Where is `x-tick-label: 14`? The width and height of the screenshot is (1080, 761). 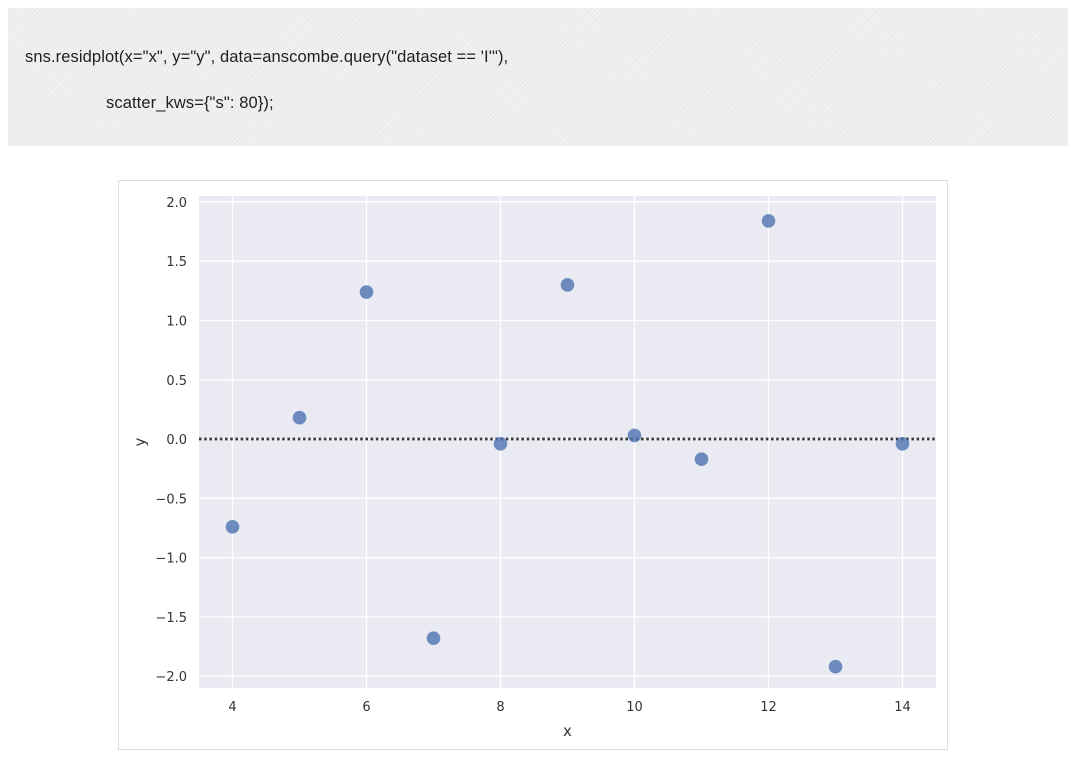
x-tick-label: 14 is located at coordinates (902, 707).